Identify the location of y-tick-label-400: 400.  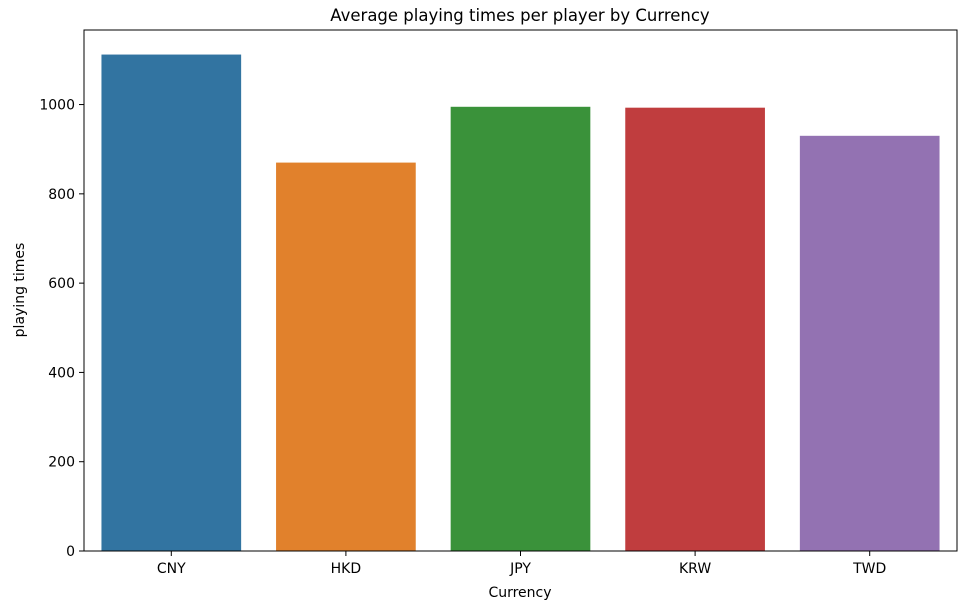
(61, 373).